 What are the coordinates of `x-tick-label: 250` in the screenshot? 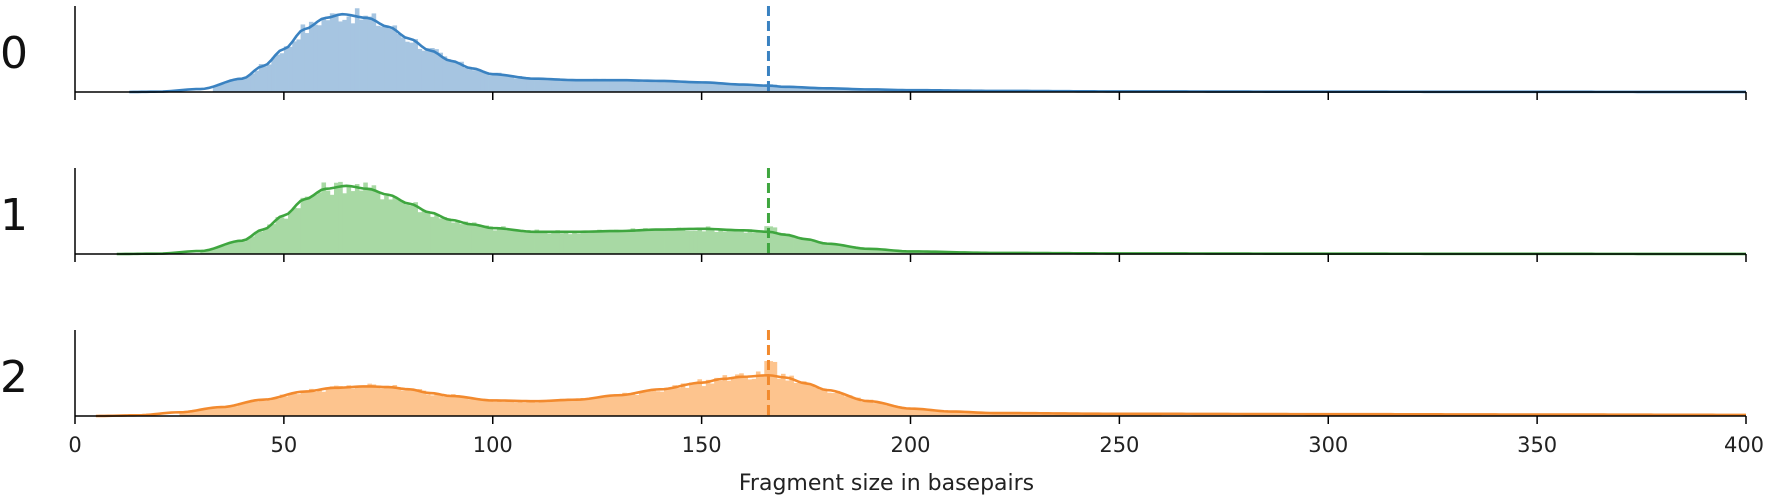 It's located at (1119, 445).